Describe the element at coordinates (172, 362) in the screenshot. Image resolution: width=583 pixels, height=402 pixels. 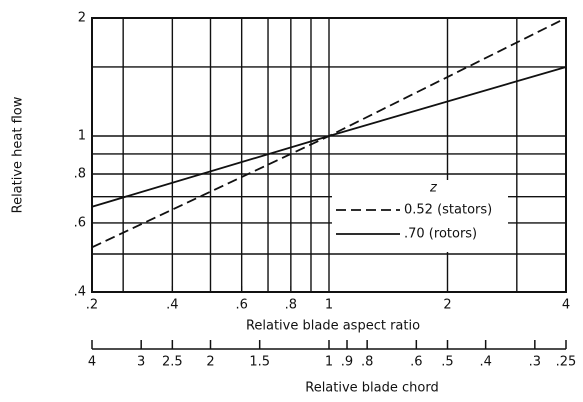
I see `x2-tick-label: 2.5` at that location.